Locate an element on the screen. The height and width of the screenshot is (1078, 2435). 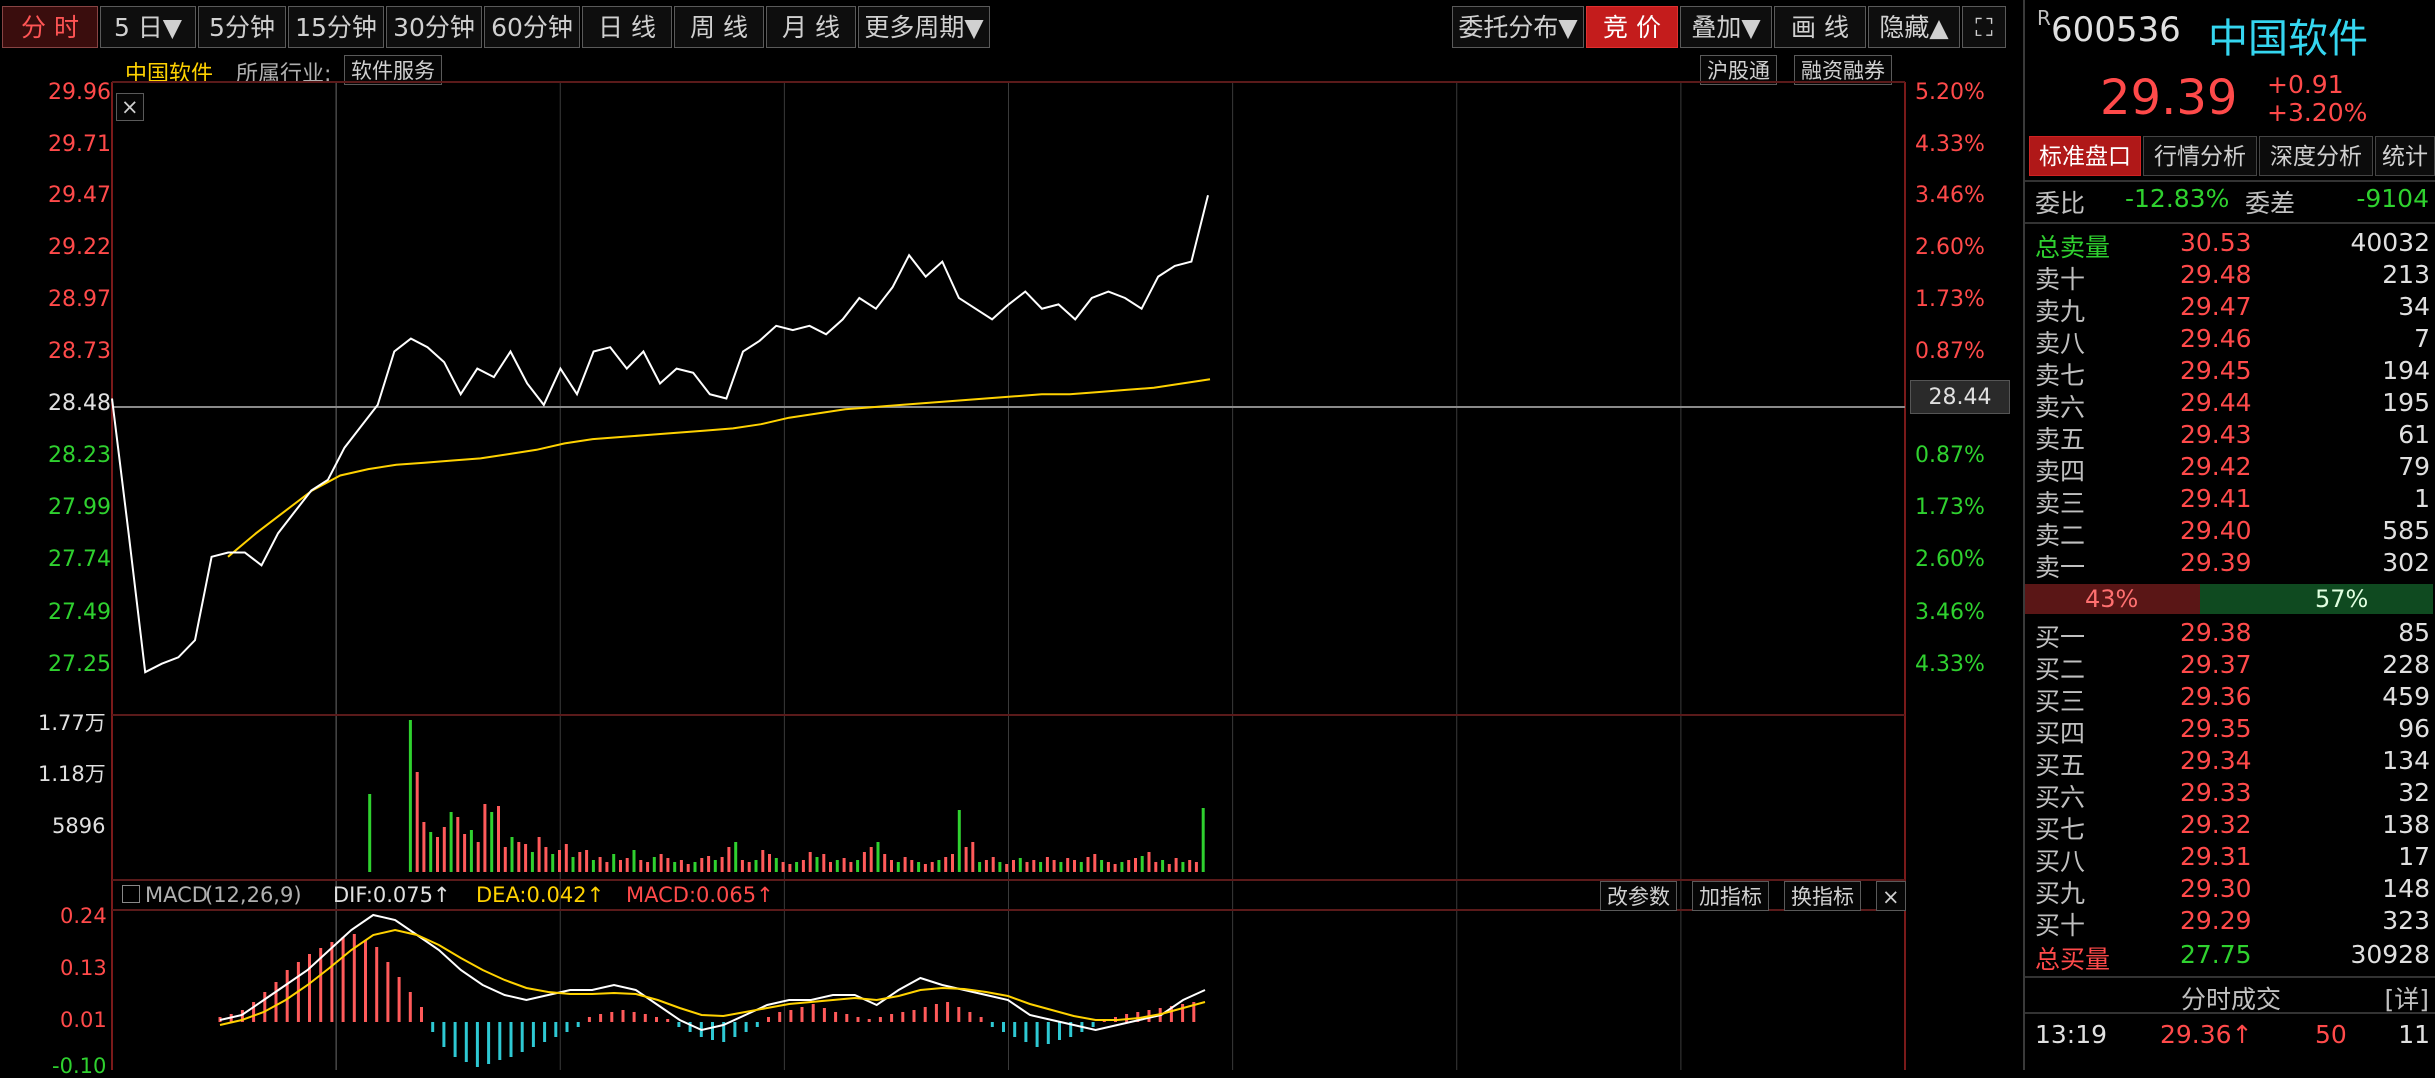
tab-daily: 日 线 is located at coordinates (627, 27).